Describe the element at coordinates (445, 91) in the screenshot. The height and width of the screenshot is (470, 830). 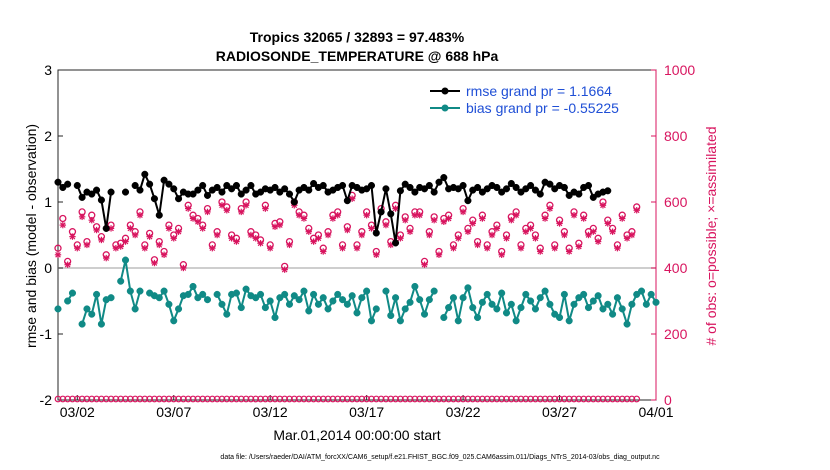
I see `legend-rmse-marker` at that location.